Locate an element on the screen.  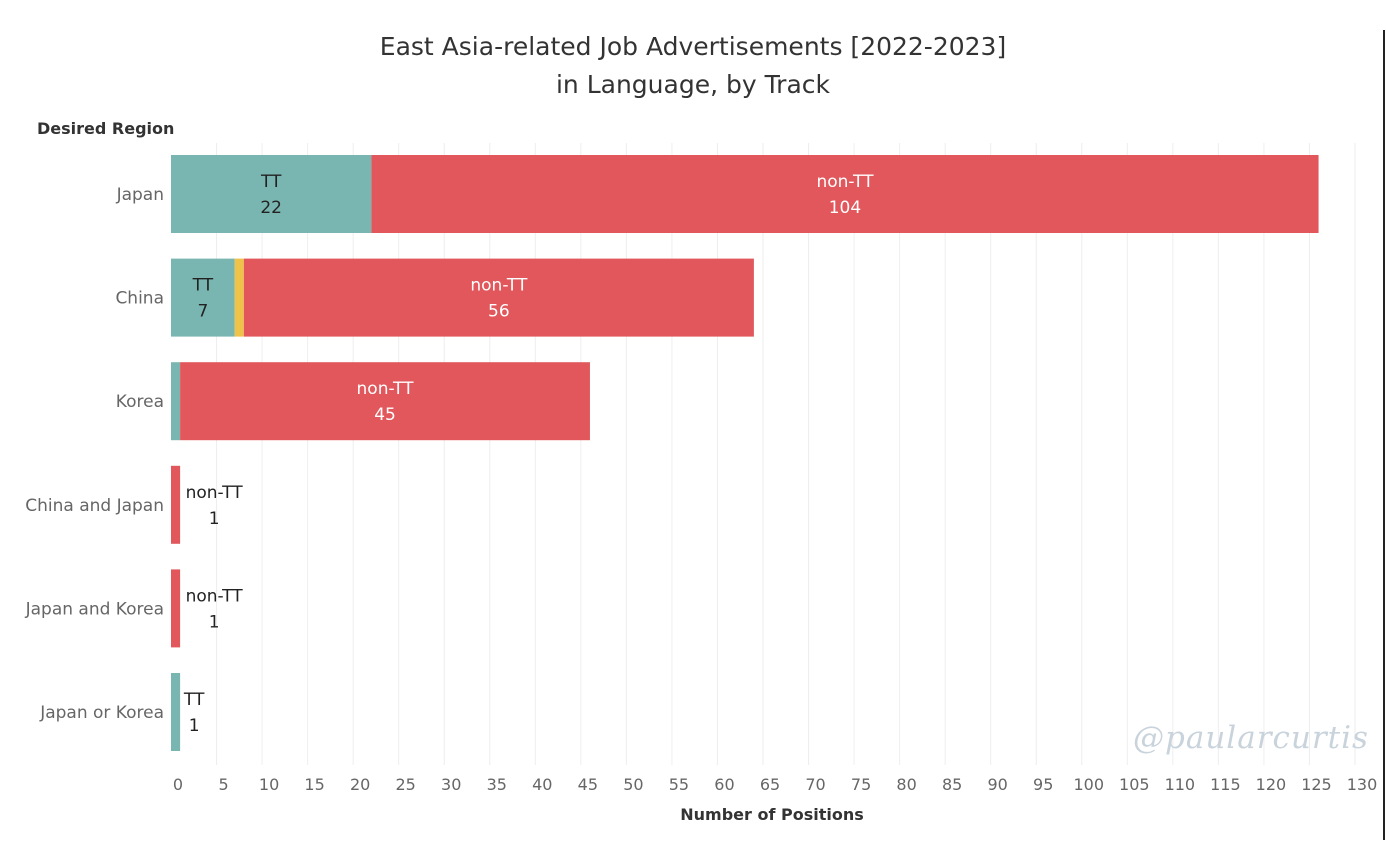
segment-value-japan-or-korea-tt: 1 is located at coordinates (194, 726).